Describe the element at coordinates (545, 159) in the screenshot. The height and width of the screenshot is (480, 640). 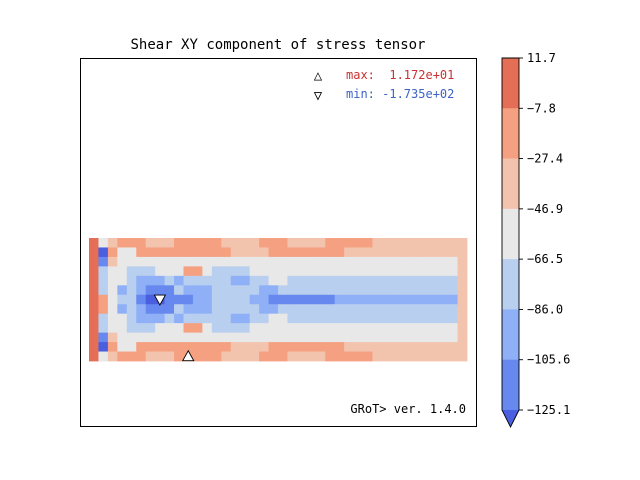
I see `colorbar-tick-label: −27.4` at that location.